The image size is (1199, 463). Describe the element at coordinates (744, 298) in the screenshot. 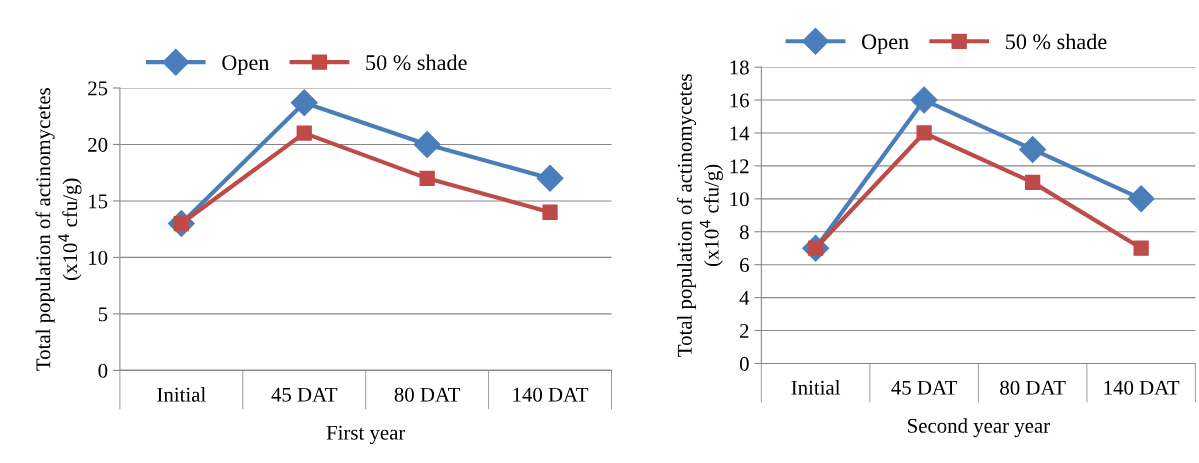

I see `y-tick-label: 4` at that location.